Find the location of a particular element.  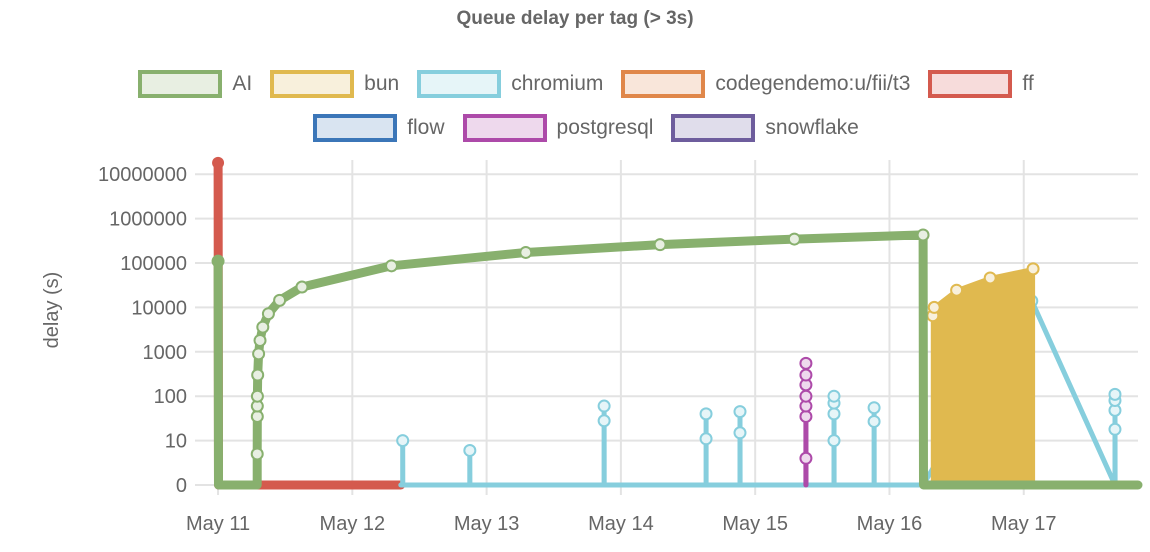

legend-label: postgresql is located at coordinates (605, 127).